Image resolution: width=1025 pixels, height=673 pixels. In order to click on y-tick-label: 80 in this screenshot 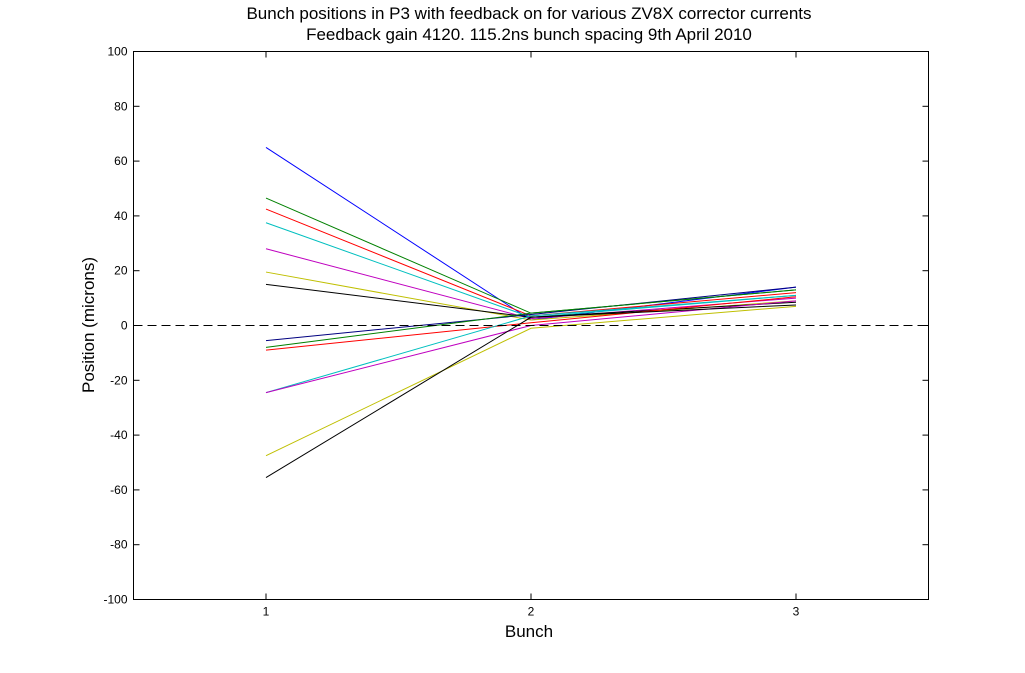, I will do `click(121, 106)`.